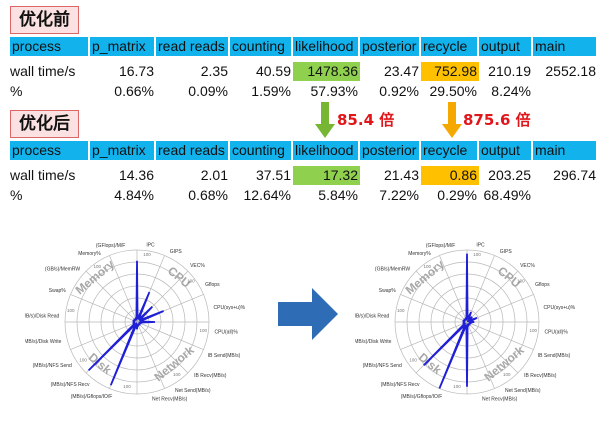  I want to click on table-cell: 0.68%, so click(208, 195).